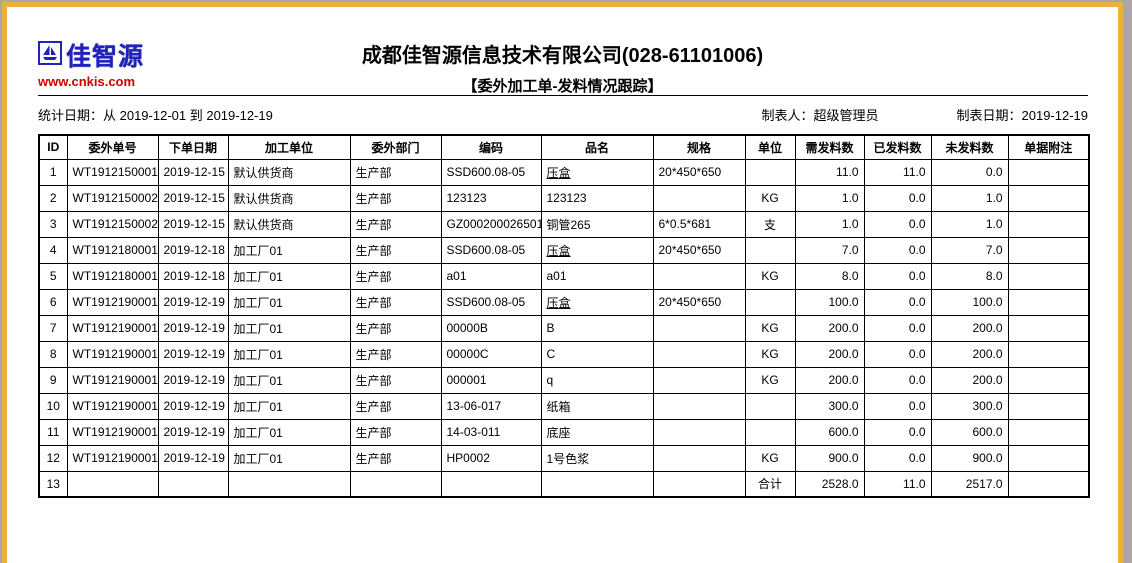 The image size is (1132, 563). Describe the element at coordinates (289, 484) in the screenshot. I see `cell-processor` at that location.